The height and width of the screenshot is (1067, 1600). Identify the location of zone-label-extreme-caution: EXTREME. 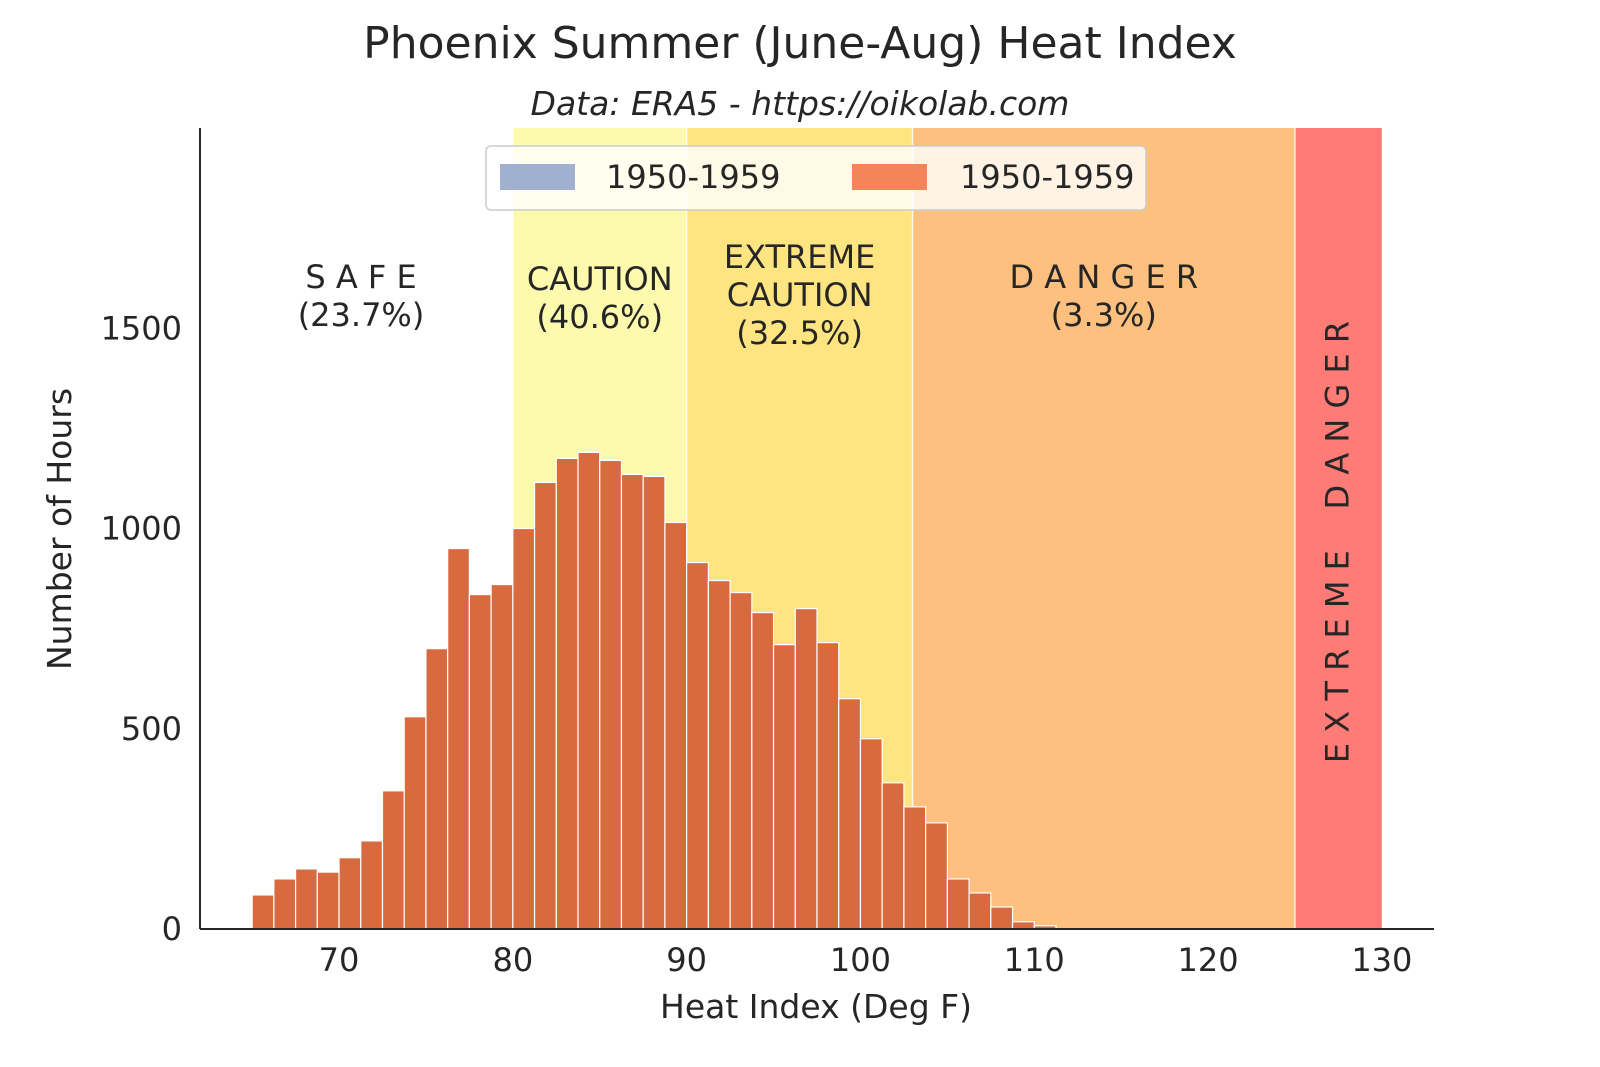
(799, 257).